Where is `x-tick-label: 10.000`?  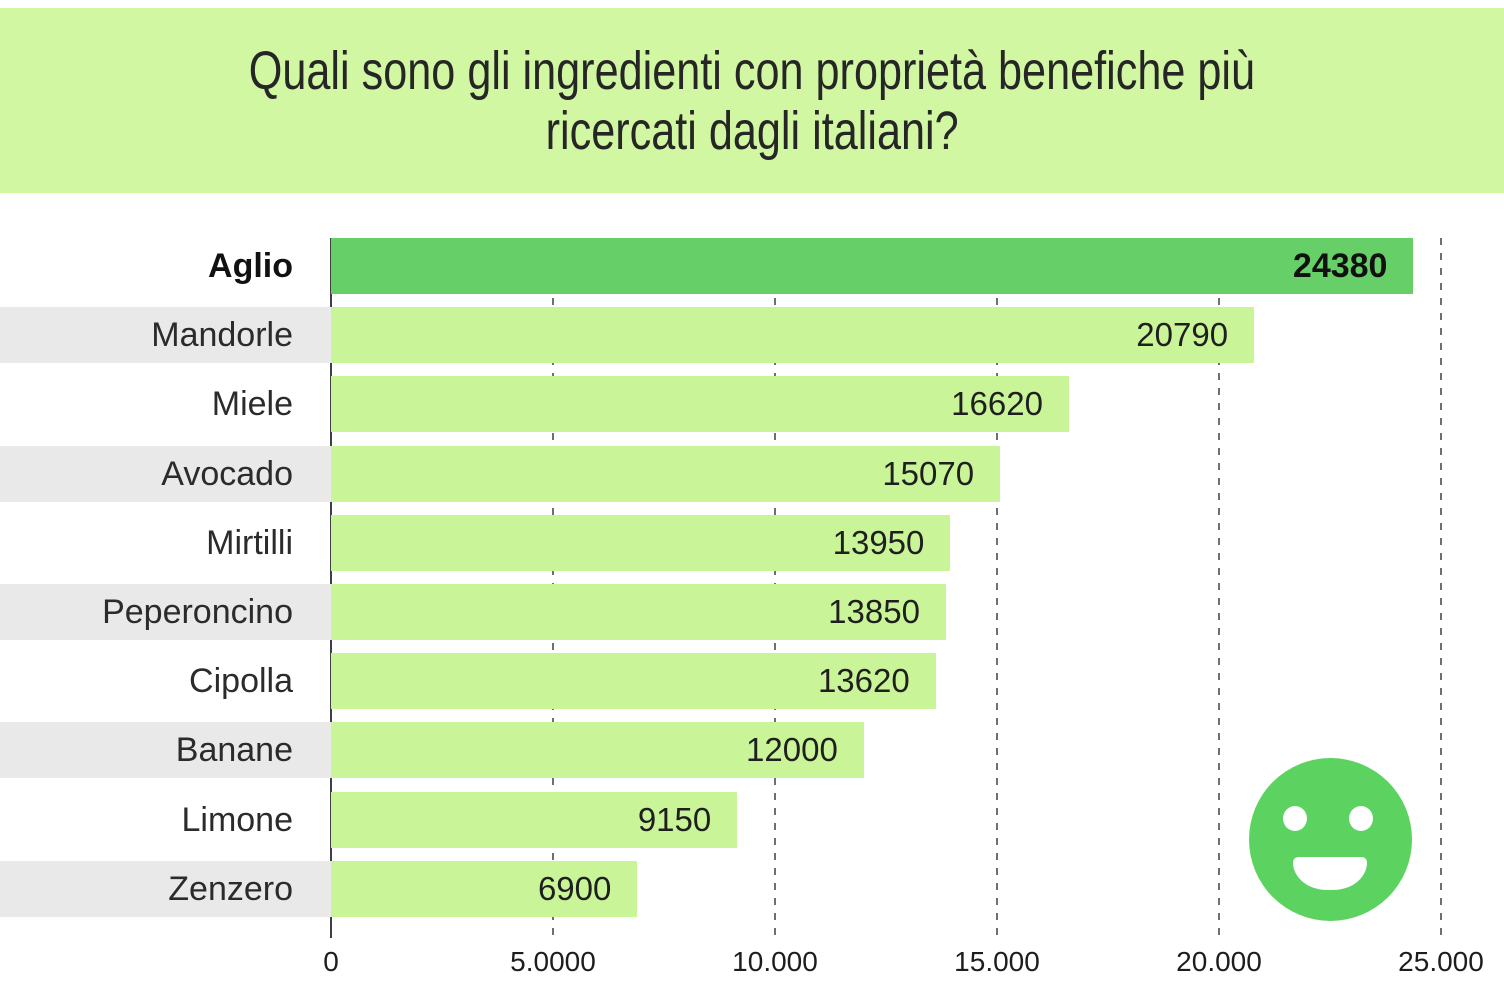
x-tick-label: 10.000 is located at coordinates (775, 961).